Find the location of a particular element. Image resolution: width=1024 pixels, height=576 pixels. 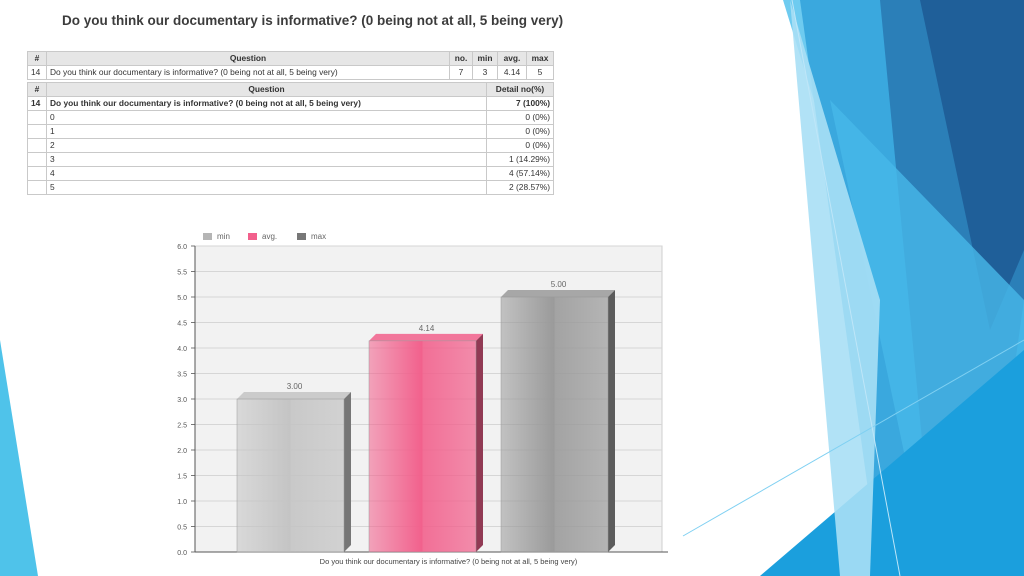

bar-min is located at coordinates (290, 475).